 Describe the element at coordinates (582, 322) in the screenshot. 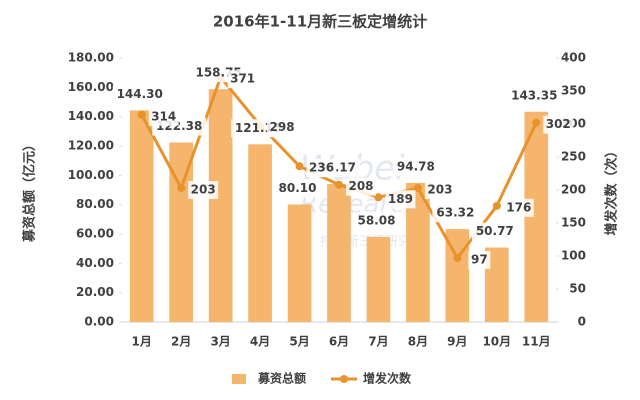

I see `y2-tick-label: 0` at that location.